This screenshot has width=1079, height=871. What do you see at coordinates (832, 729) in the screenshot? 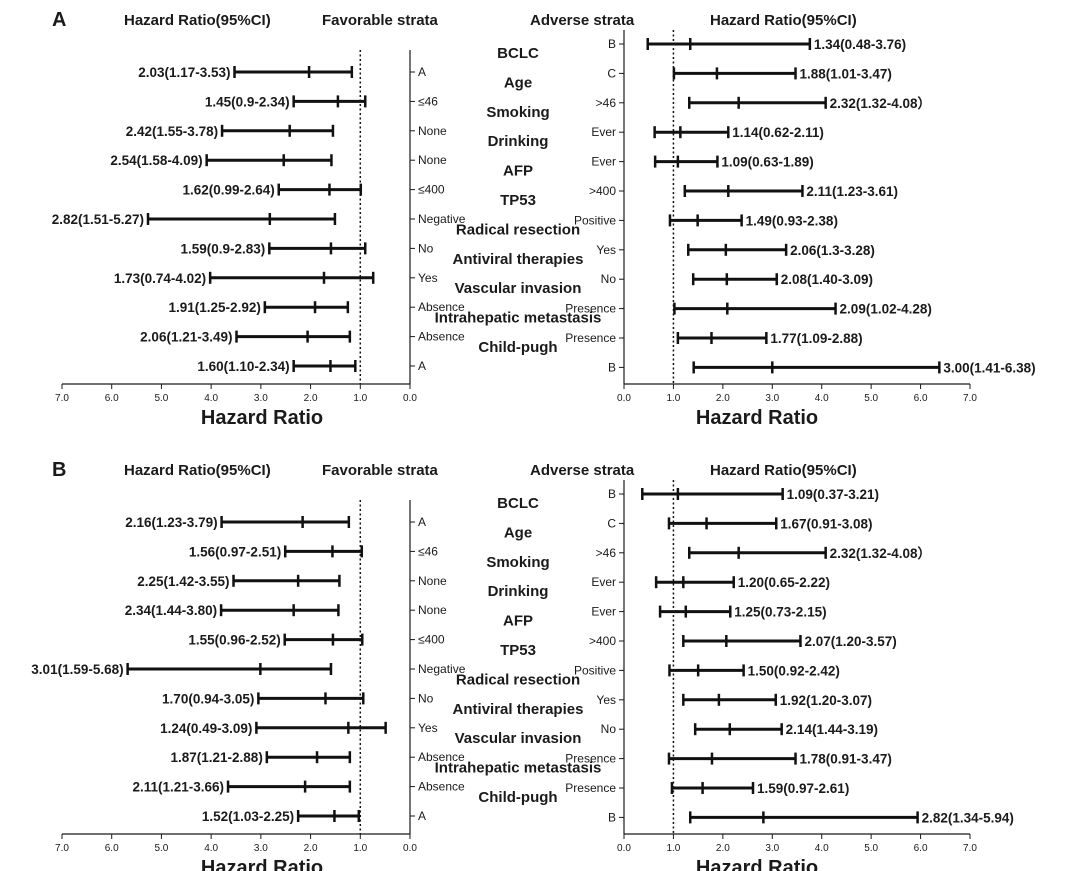
I see `hr-ci-label: 2.14(1.44-3.19)` at bounding box center [832, 729].